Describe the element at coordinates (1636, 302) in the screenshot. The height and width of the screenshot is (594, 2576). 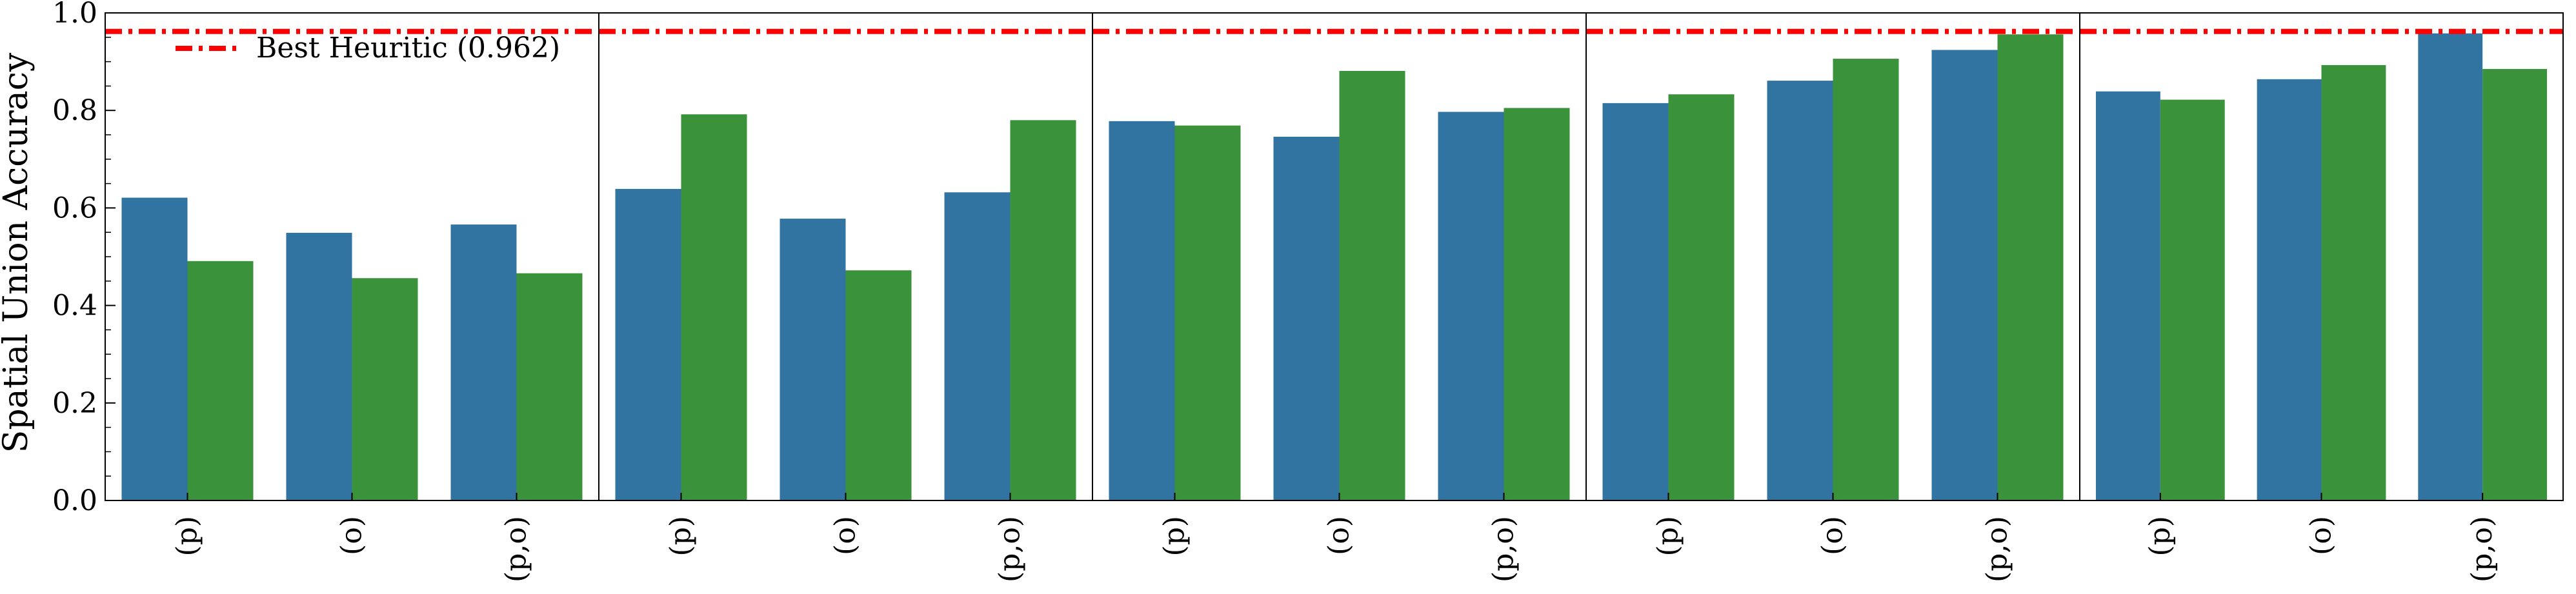
I see `bar-panel4-p-s1` at that location.